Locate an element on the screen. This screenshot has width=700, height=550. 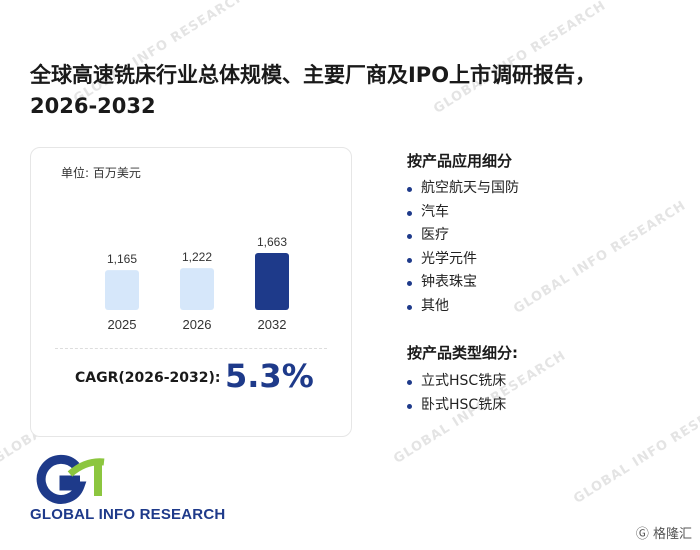
data-label-2025: 1,165 is located at coordinates (122, 259).